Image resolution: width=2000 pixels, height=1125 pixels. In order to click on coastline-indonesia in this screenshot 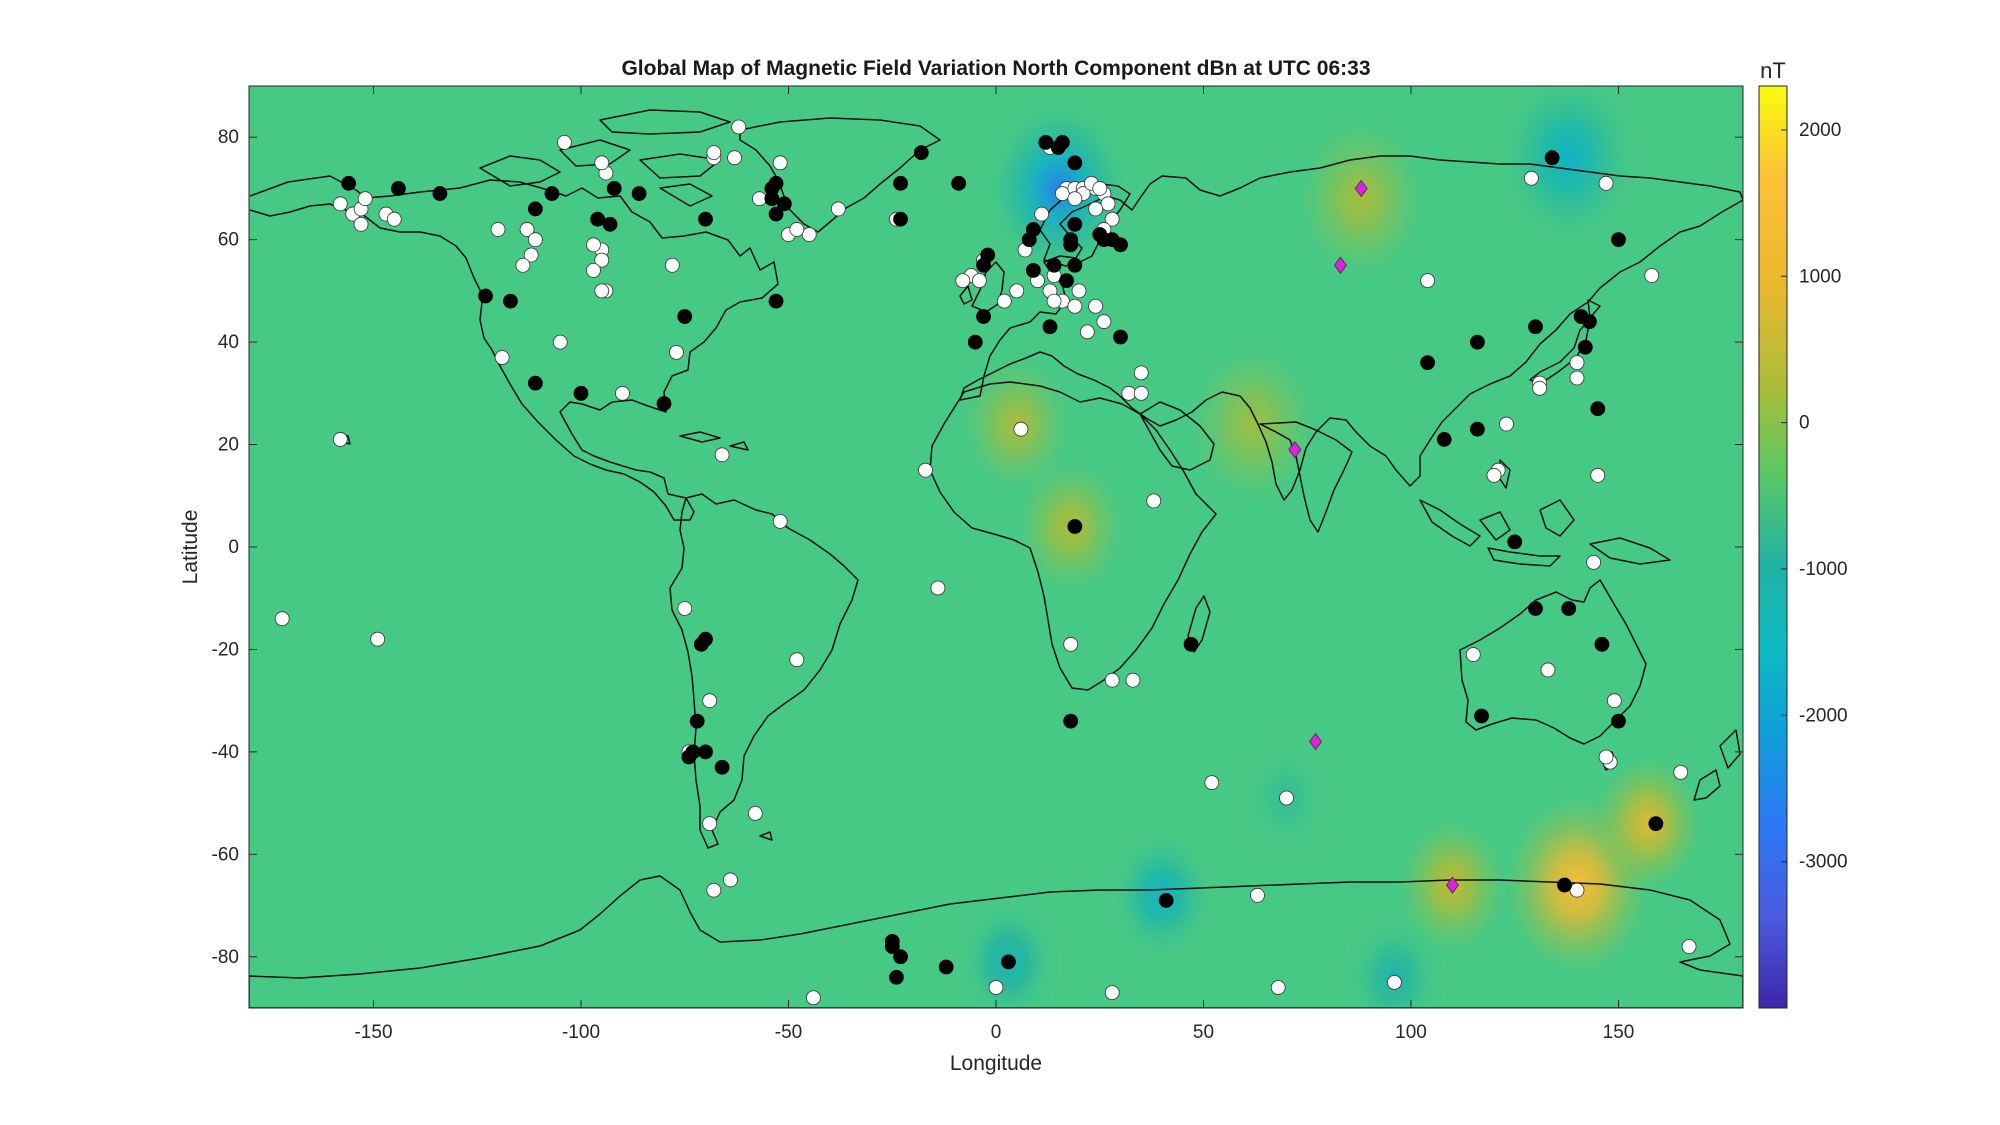, I will do `click(1545, 513)`.